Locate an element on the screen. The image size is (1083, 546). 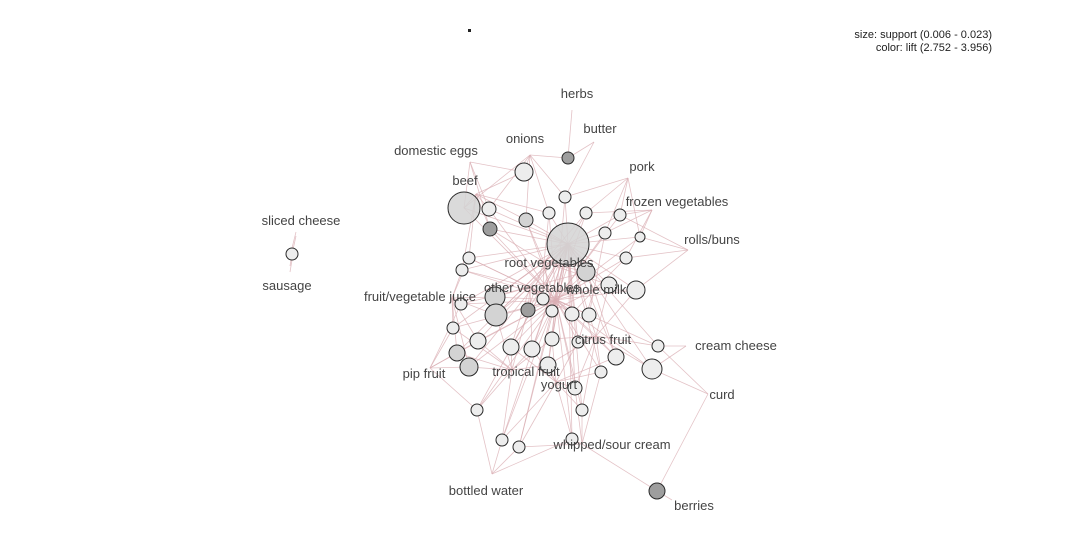
item-label-pip-fruit: pip fruit is located at coordinates (424, 373).